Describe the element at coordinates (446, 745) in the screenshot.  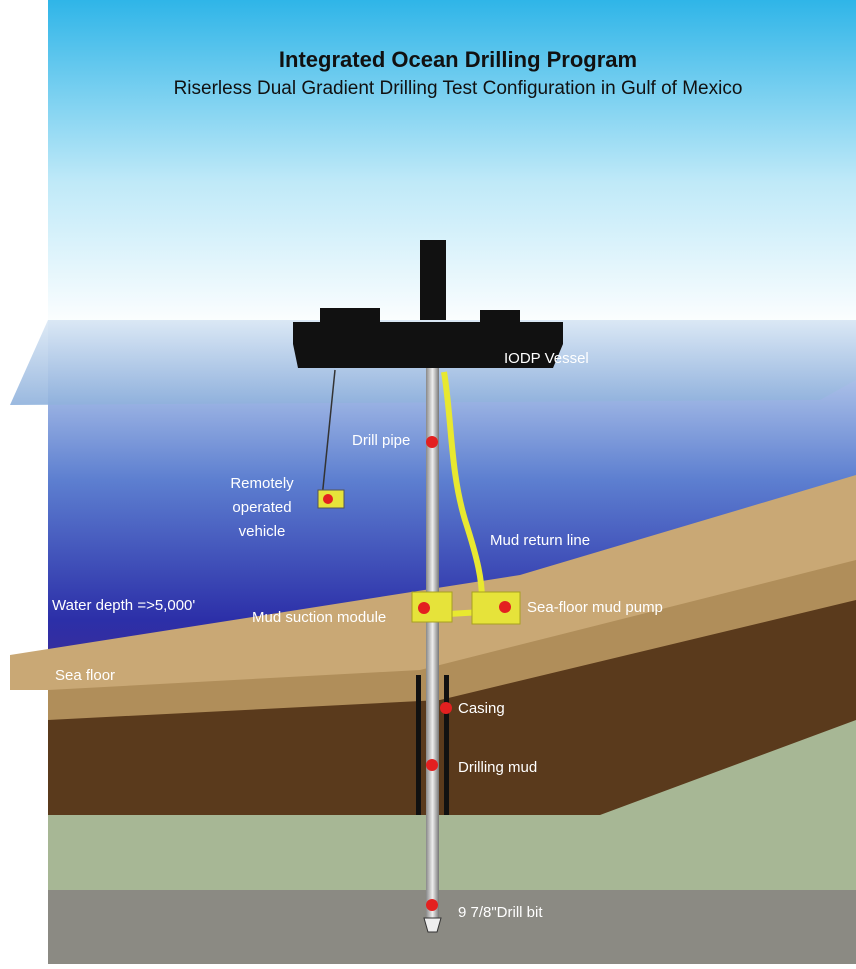
I see `casing-right` at that location.